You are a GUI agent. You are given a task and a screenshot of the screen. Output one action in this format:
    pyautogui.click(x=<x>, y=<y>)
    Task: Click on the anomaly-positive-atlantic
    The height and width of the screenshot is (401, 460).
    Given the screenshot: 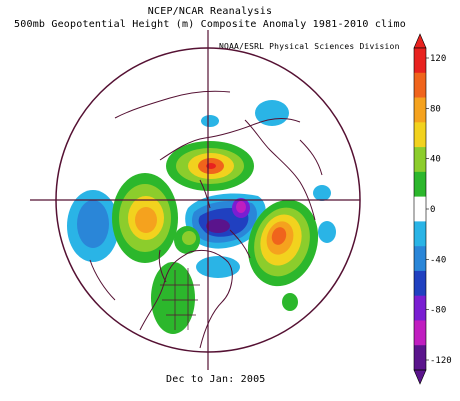 What is the action you would take?
    pyautogui.click(x=187, y=240)
    